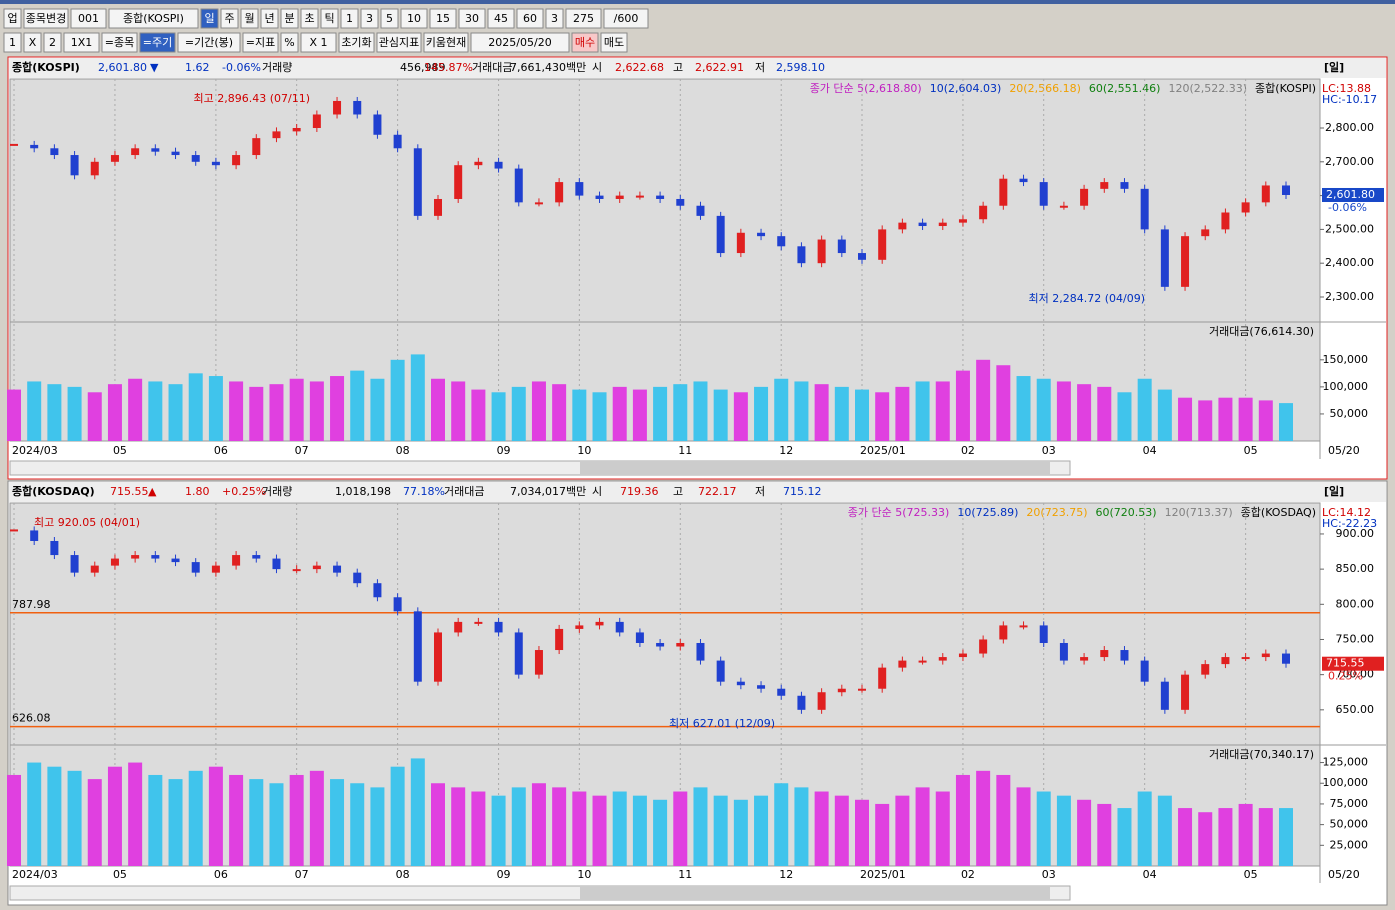  Describe the element at coordinates (597, 67) in the screenshot. I see `header-item: 시` at that location.